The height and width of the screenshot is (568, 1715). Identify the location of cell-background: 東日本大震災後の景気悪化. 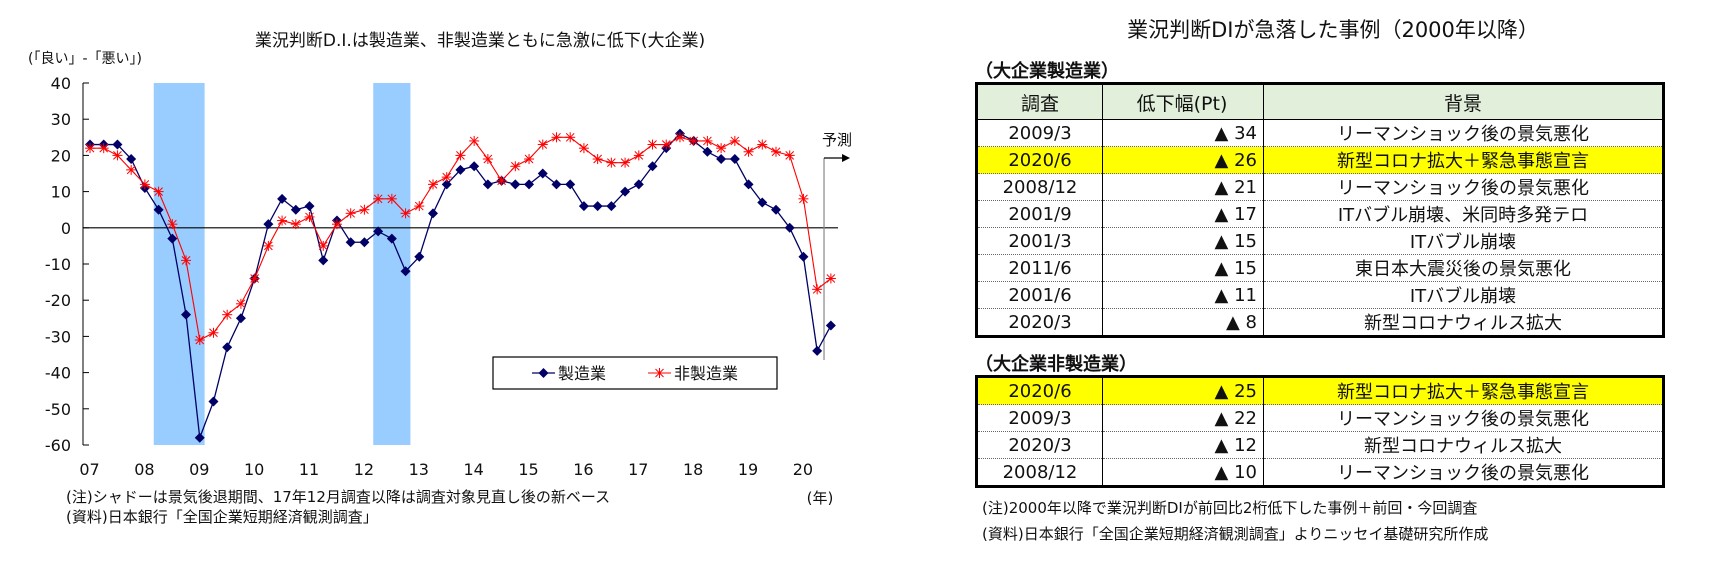
(1463, 268).